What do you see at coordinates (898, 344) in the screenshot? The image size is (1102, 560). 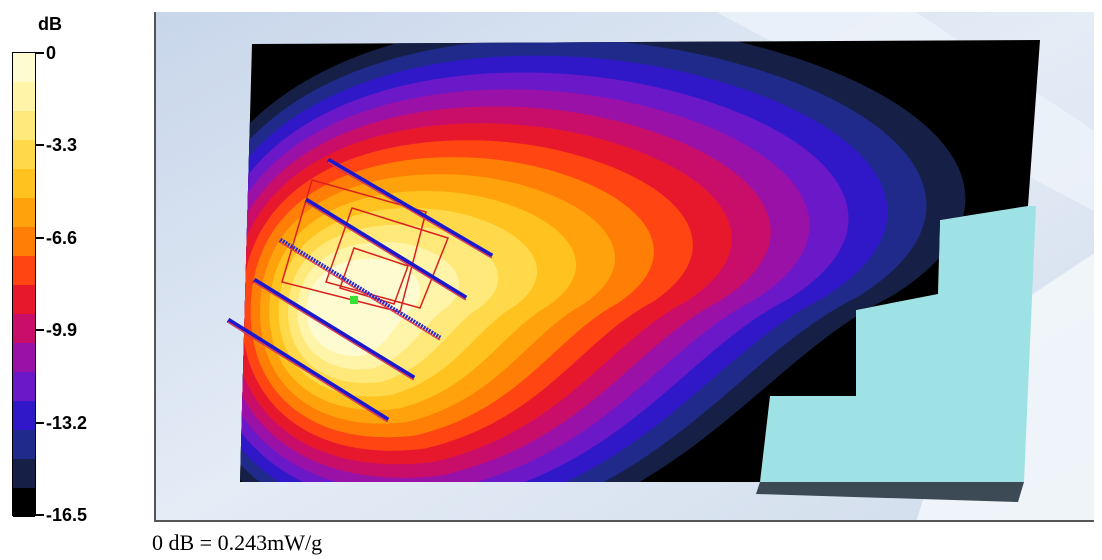 I see `phantom-block-top` at bounding box center [898, 344].